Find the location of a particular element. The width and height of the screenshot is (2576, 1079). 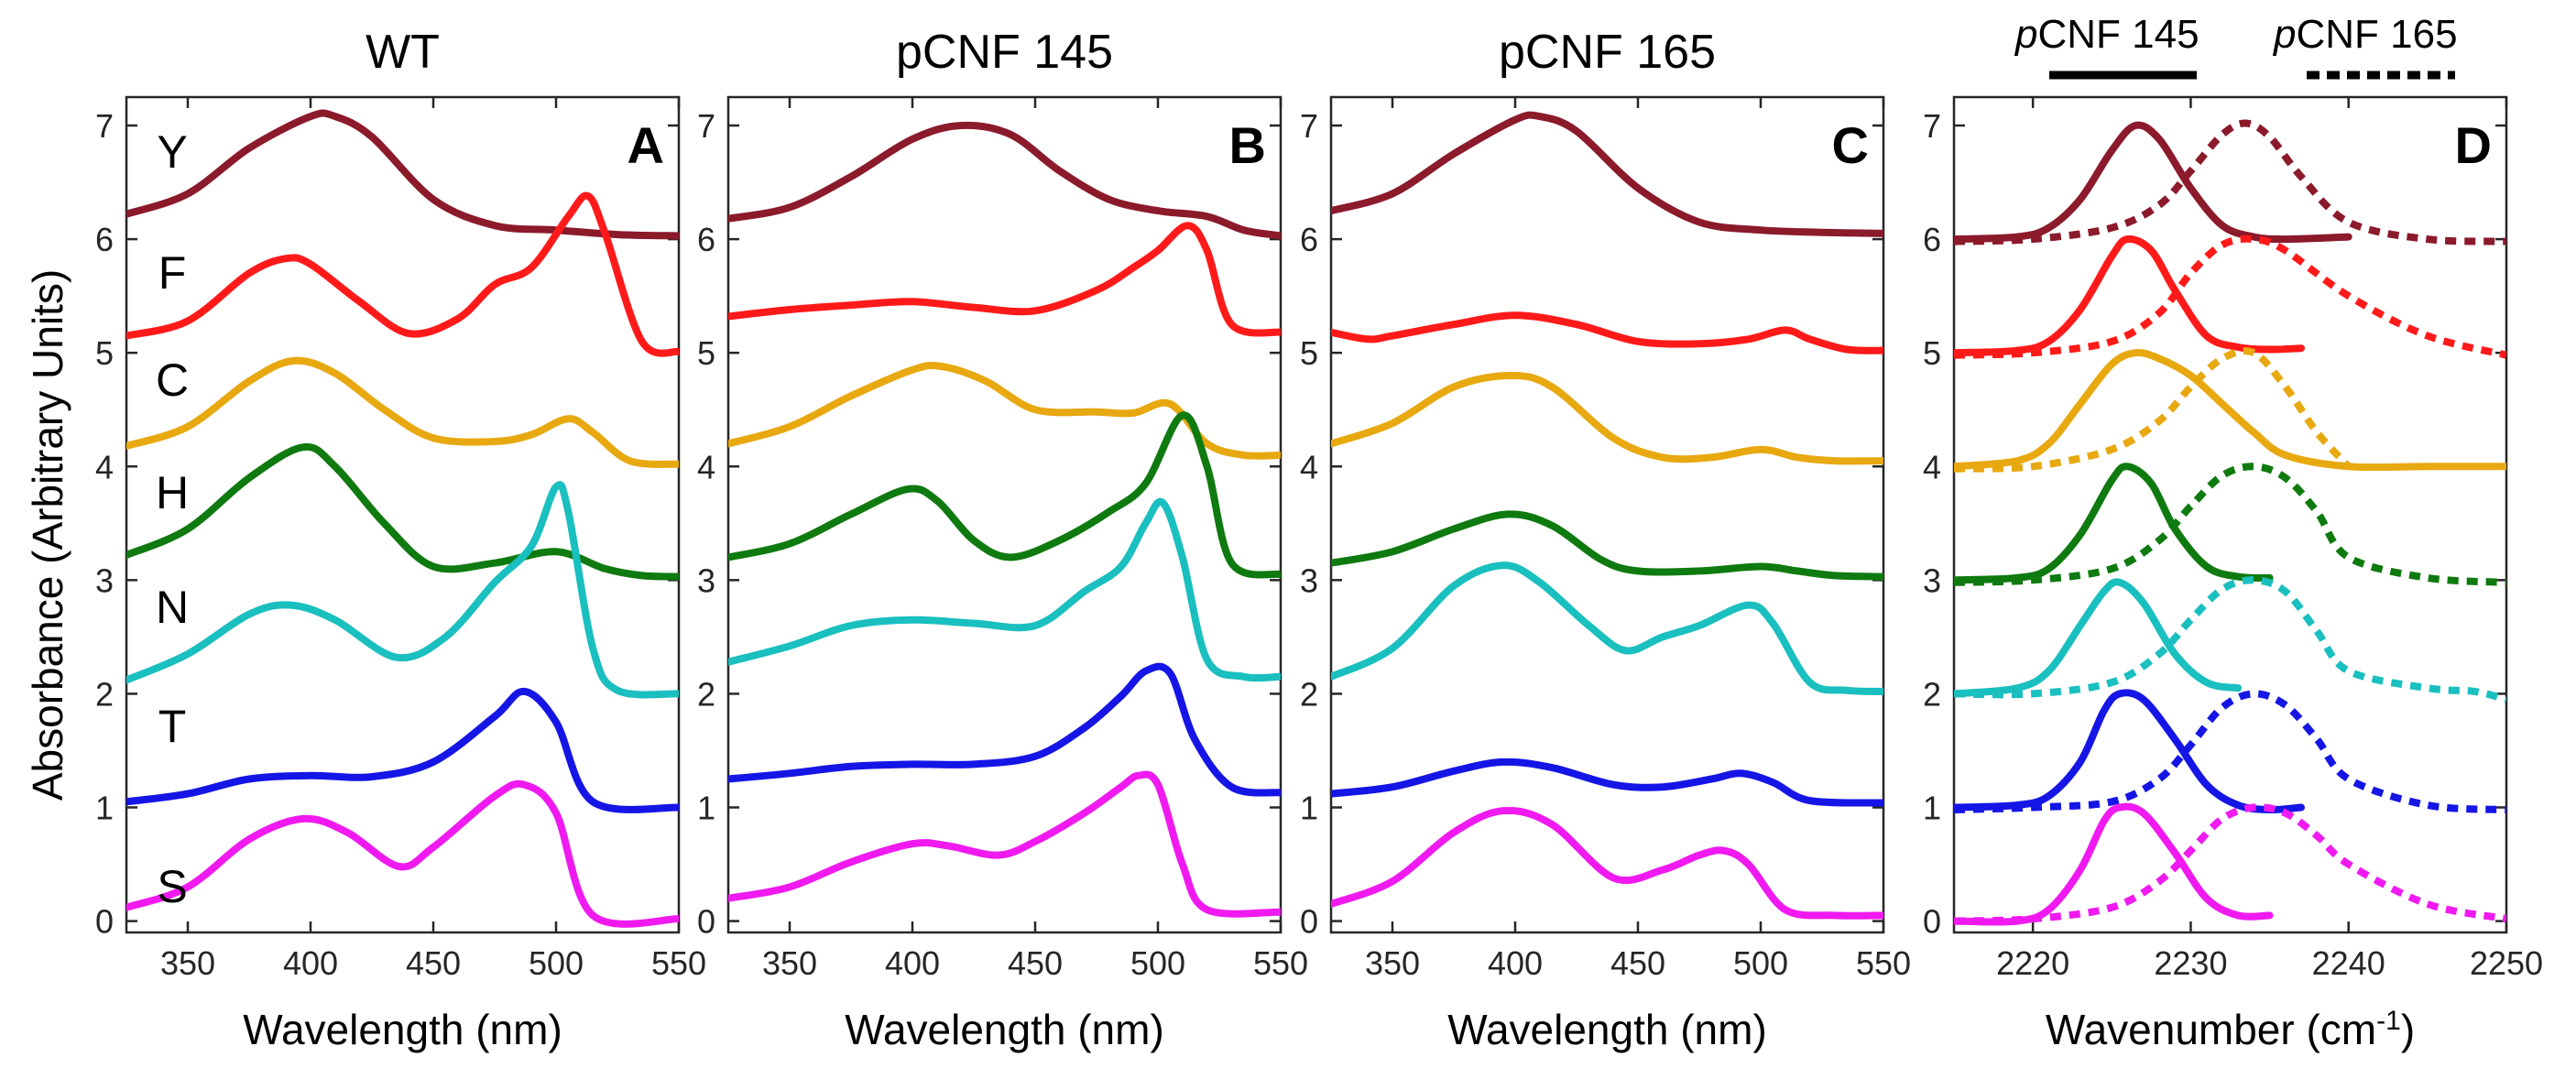

panel-title: pCNF 165 is located at coordinates (1608, 52).